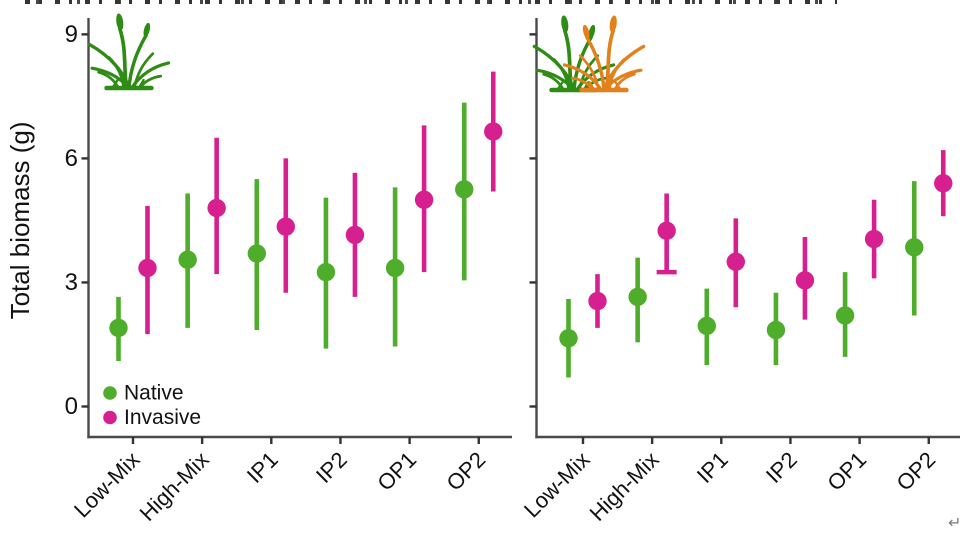  What do you see at coordinates (110, 417) in the screenshot?
I see `legend-dot-invasive` at bounding box center [110, 417].